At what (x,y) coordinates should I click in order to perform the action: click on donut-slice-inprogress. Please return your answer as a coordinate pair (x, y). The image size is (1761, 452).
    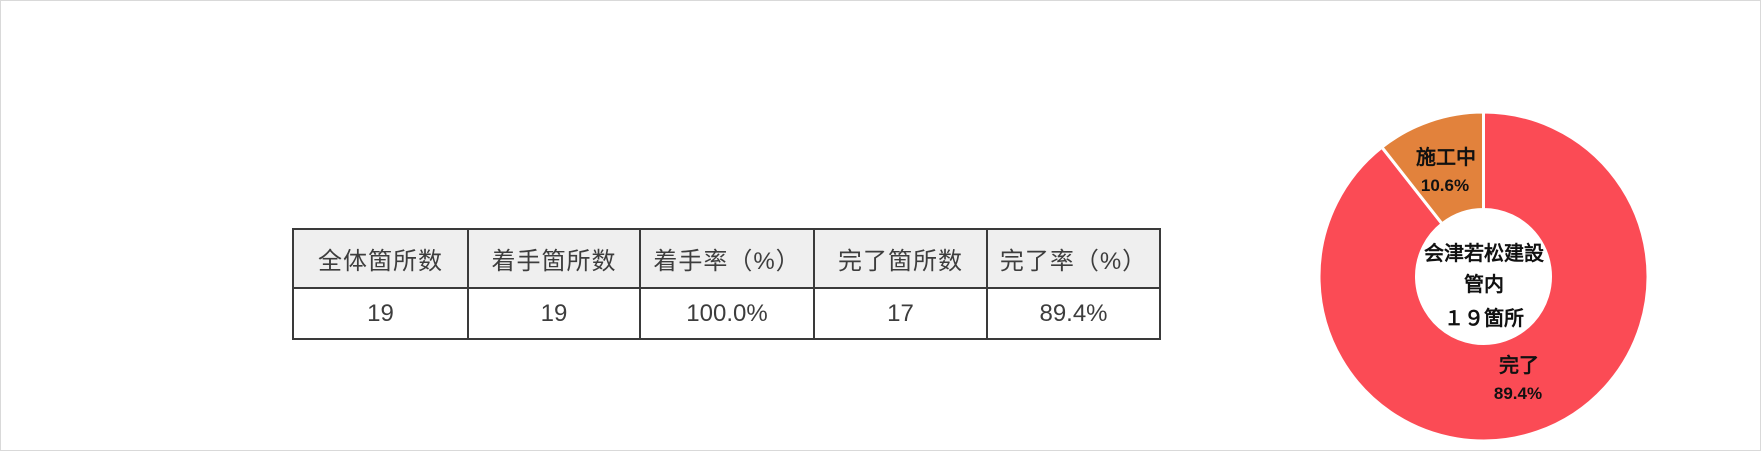
    Looking at the image, I should click on (1432, 168).